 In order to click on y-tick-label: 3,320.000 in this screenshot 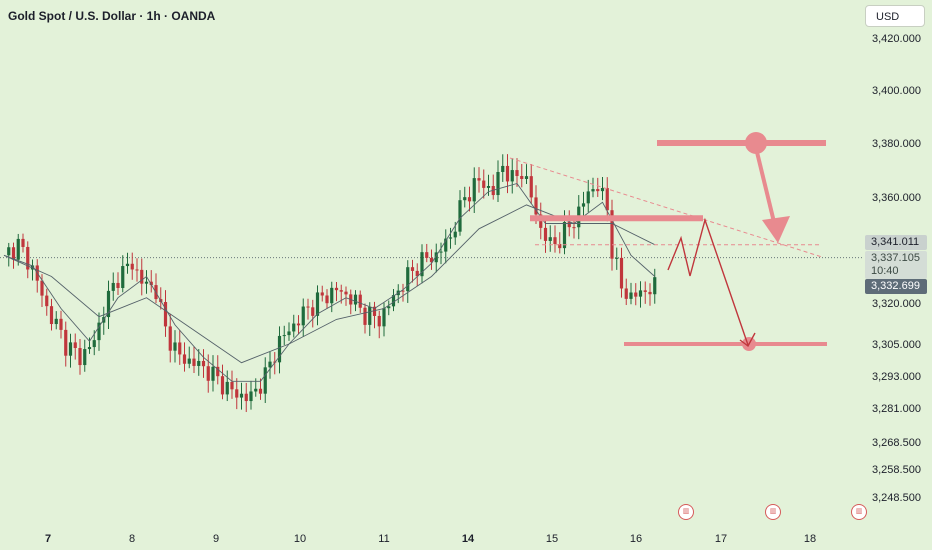, I will do `click(896, 304)`.